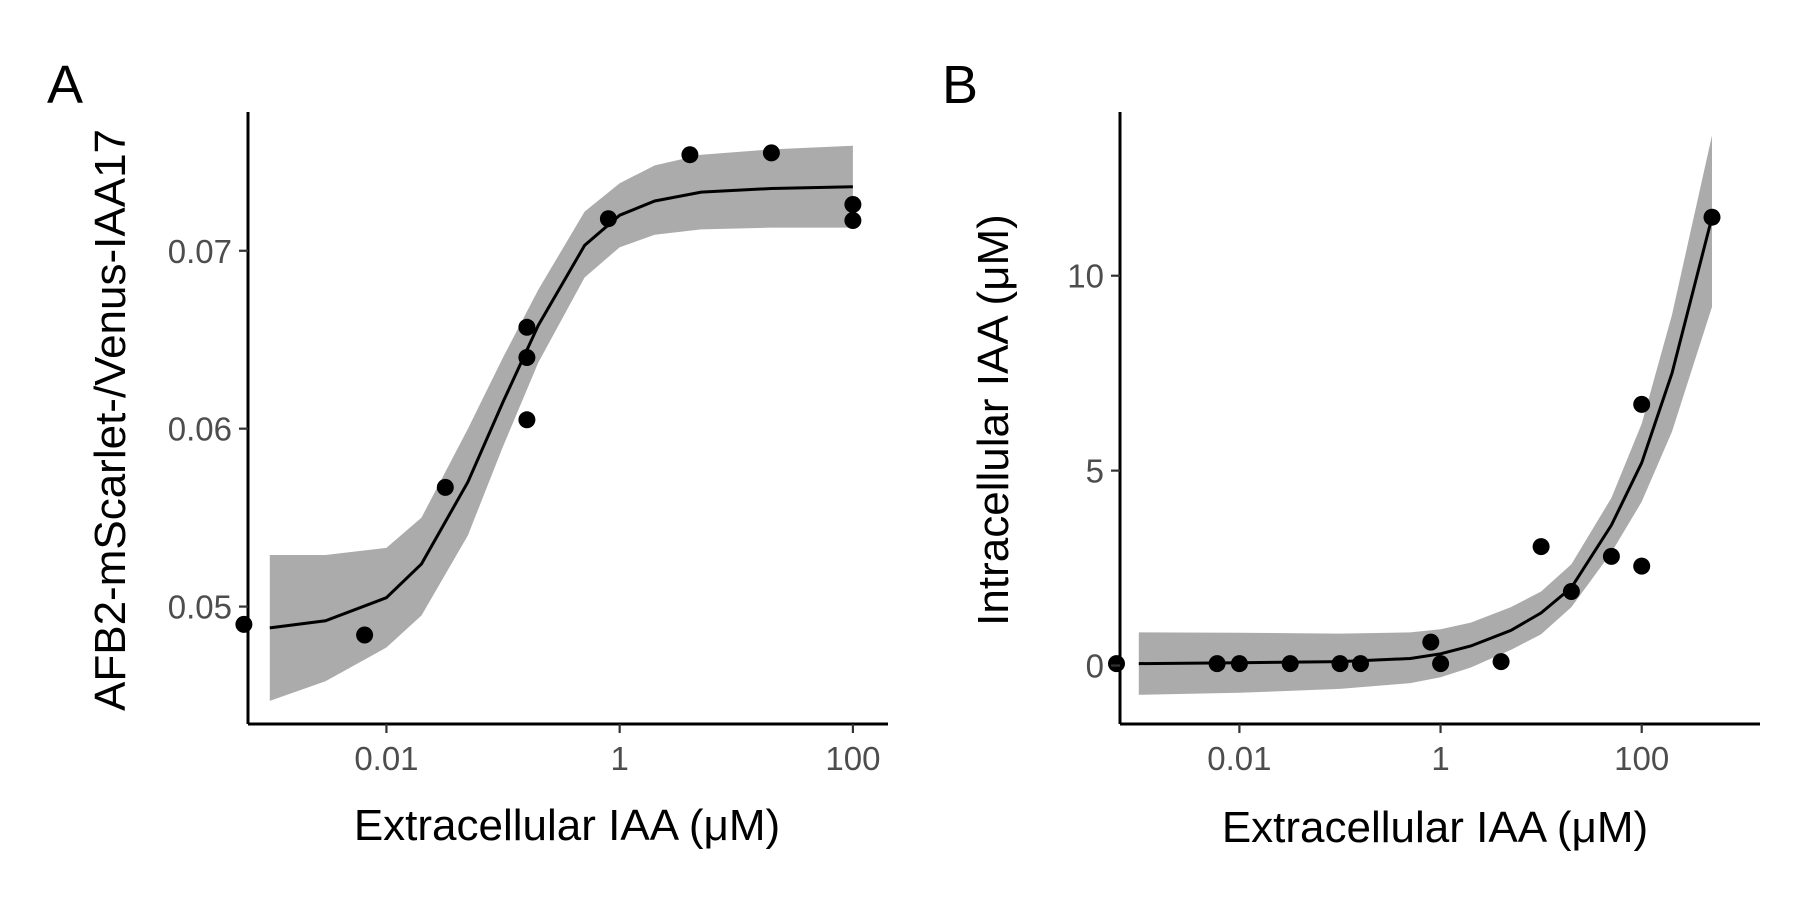 This screenshot has width=1800, height=900. Describe the element at coordinates (200, 251) in the screenshot. I see `y-tick-label: 0.07` at that location.